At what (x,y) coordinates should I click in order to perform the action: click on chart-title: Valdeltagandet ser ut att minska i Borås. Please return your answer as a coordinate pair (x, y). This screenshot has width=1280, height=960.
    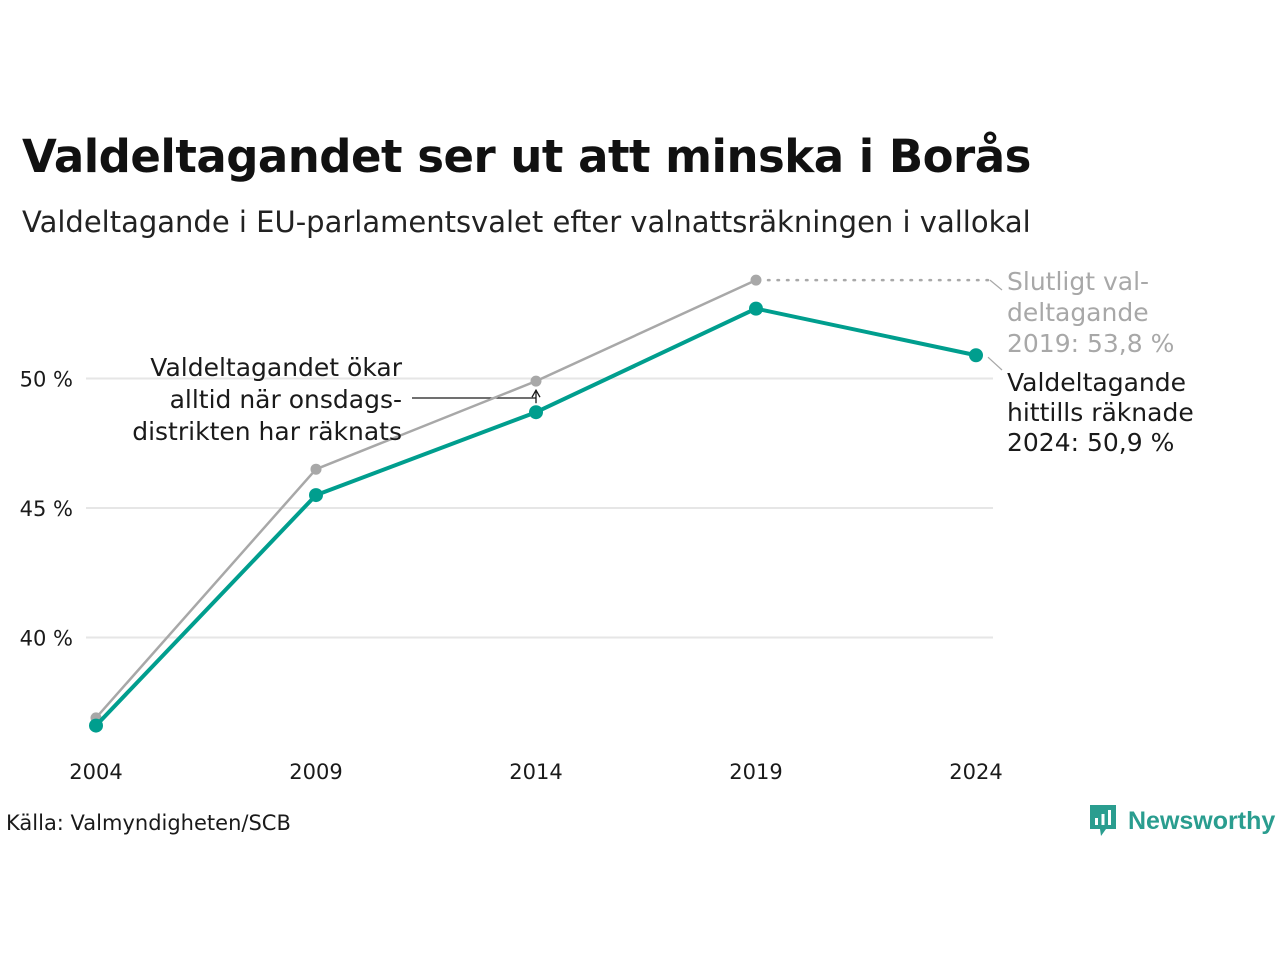
    Looking at the image, I should click on (526, 156).